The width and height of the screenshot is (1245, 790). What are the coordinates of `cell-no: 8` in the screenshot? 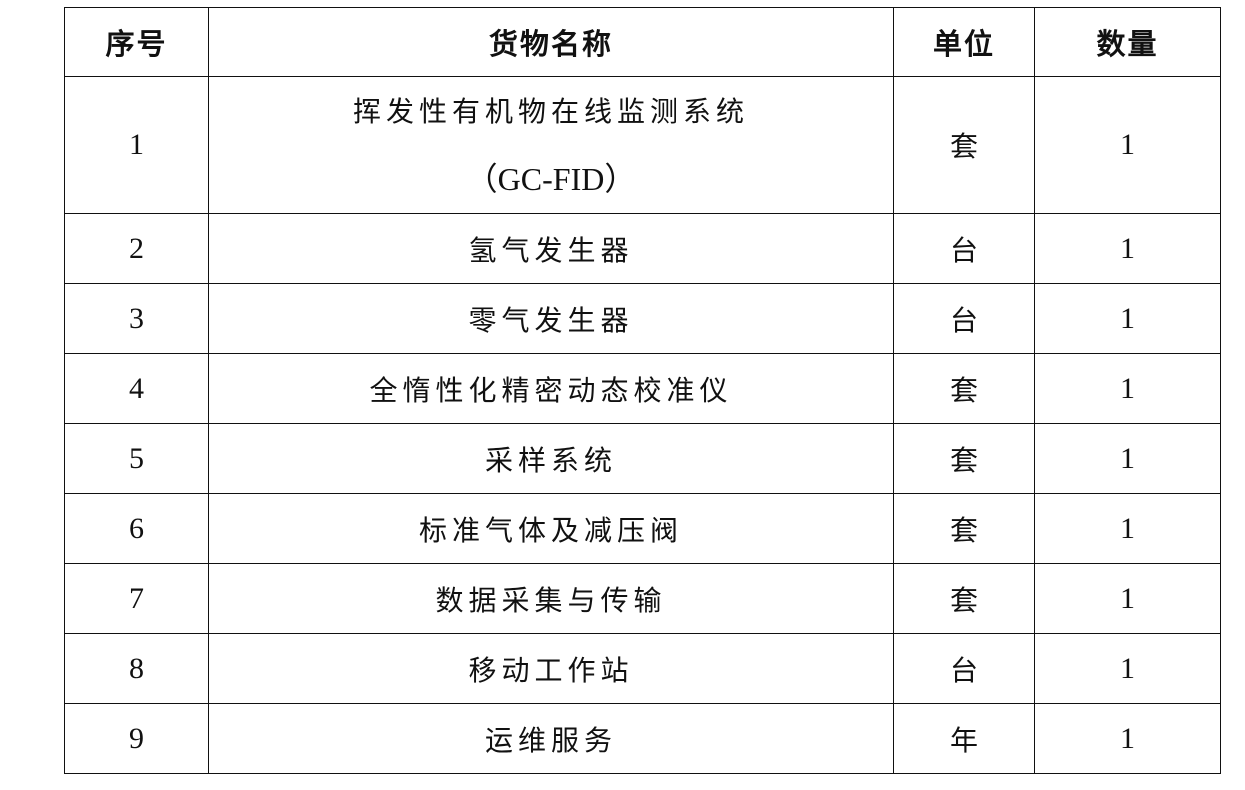 It's located at (136, 668).